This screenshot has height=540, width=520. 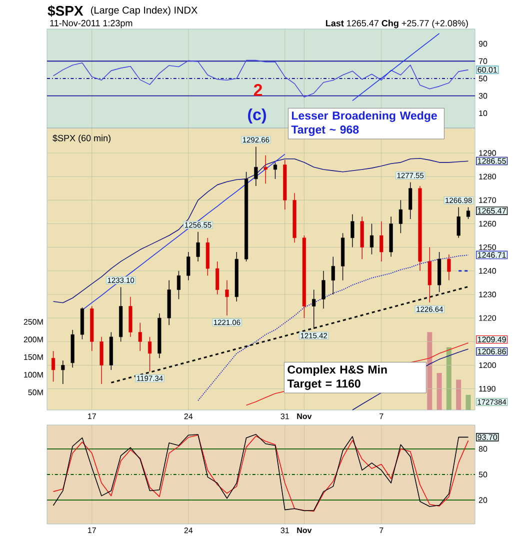 What do you see at coordinates (33, 375) in the screenshot?
I see `y2-tick-label: 100M` at bounding box center [33, 375].